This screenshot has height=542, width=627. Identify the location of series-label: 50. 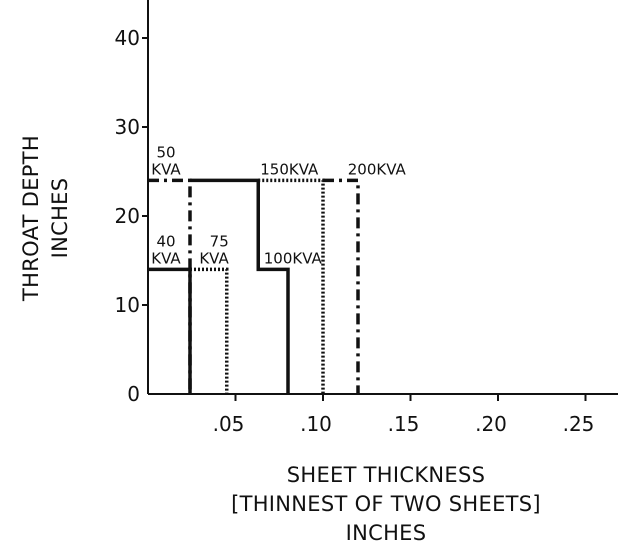
(165, 153).